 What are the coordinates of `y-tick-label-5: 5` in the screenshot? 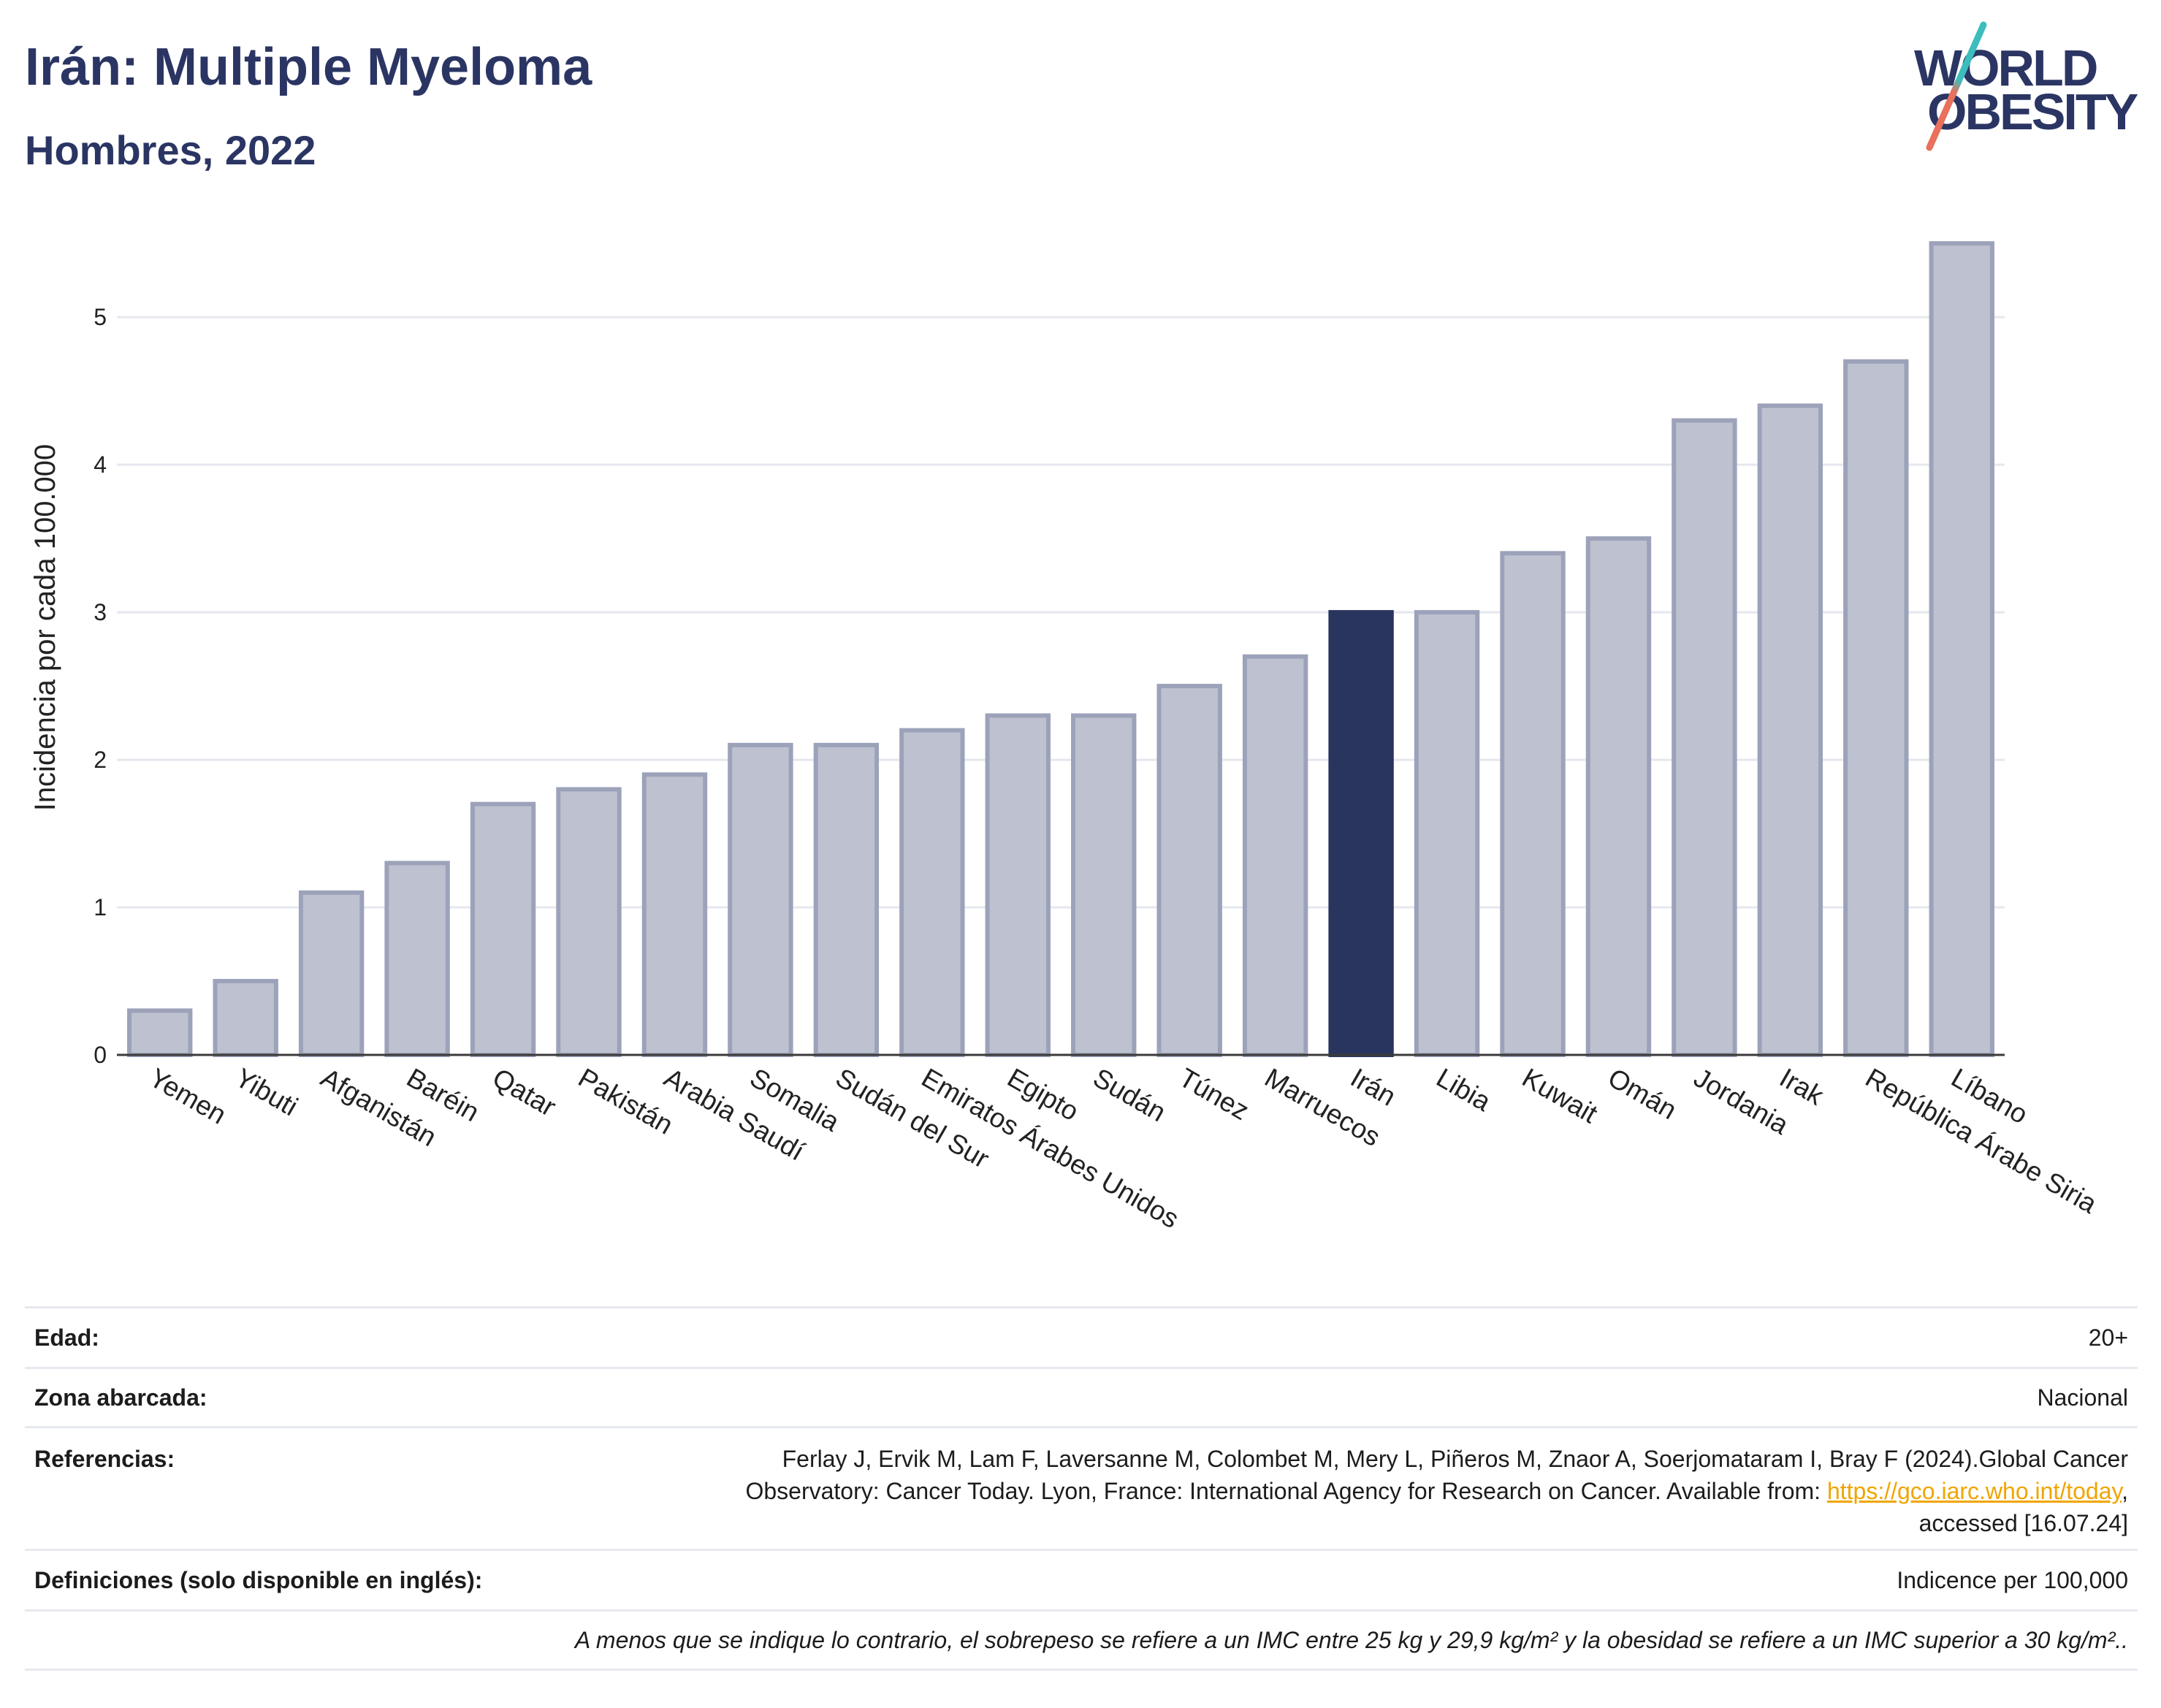 It's located at (100, 317).